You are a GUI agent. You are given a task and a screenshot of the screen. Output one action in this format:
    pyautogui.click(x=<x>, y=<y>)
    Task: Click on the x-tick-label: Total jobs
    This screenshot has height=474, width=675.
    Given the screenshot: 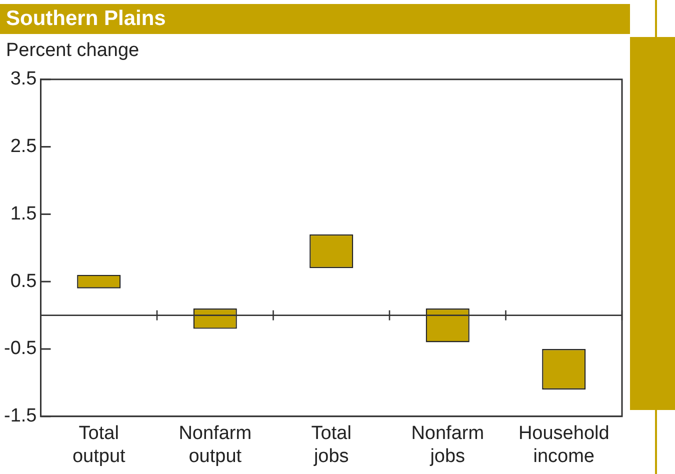 What is the action you would take?
    pyautogui.click(x=331, y=445)
    